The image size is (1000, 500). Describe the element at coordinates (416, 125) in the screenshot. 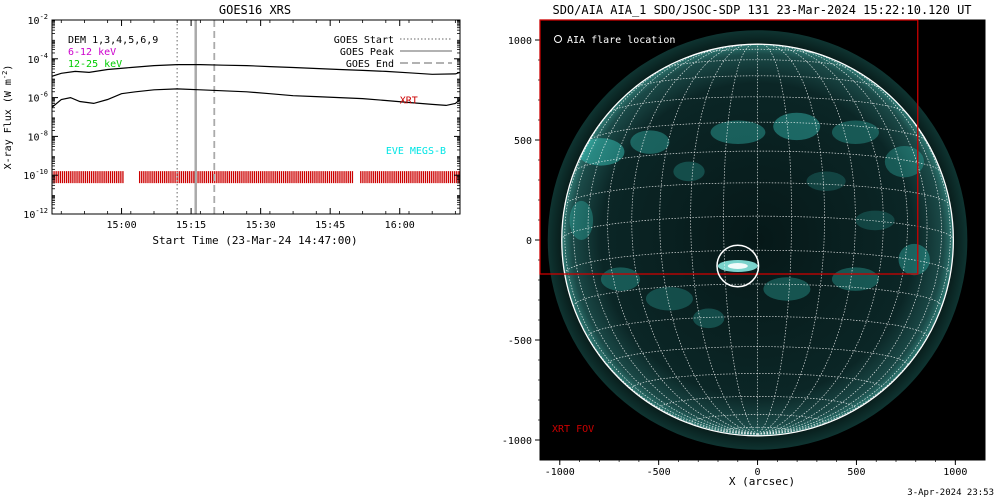

I see `goes-annotations: XRT EVE MEGS-B` at that location.